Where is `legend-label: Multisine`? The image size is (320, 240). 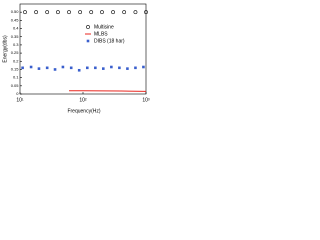
legend-label: Multisine is located at coordinates (104, 27).